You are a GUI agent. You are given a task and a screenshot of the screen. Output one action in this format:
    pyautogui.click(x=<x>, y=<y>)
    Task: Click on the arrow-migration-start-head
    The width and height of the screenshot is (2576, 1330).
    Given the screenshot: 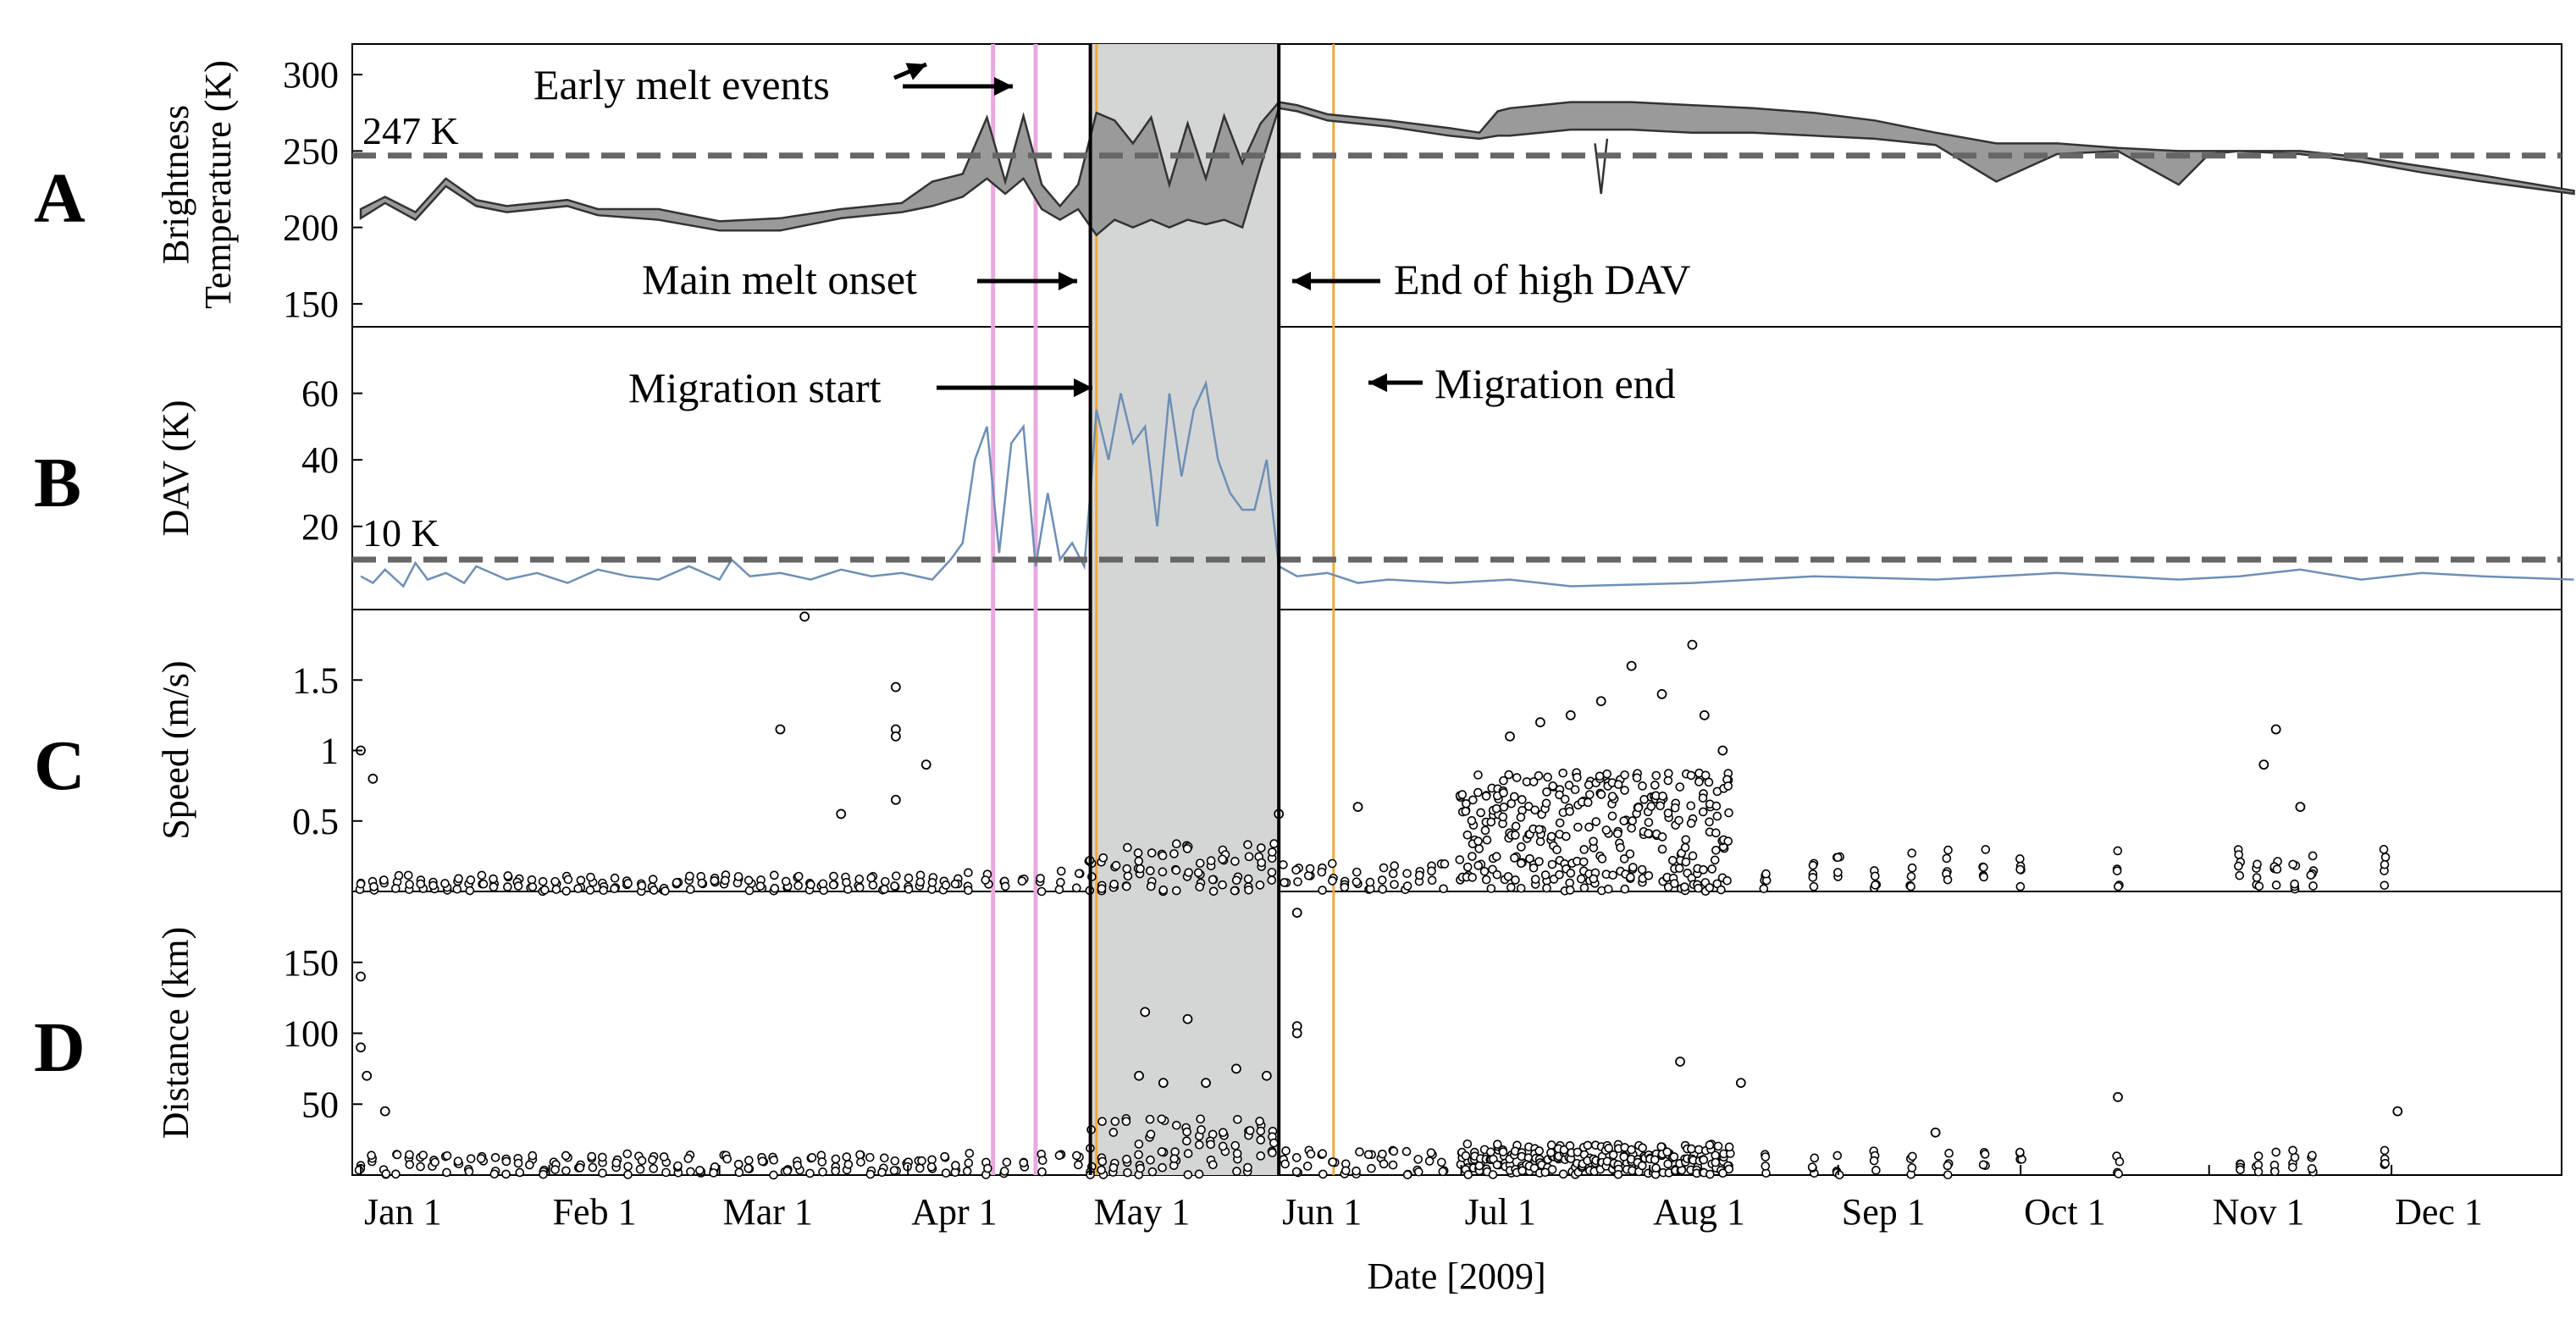 What is the action you would take?
    pyautogui.click(x=1083, y=387)
    